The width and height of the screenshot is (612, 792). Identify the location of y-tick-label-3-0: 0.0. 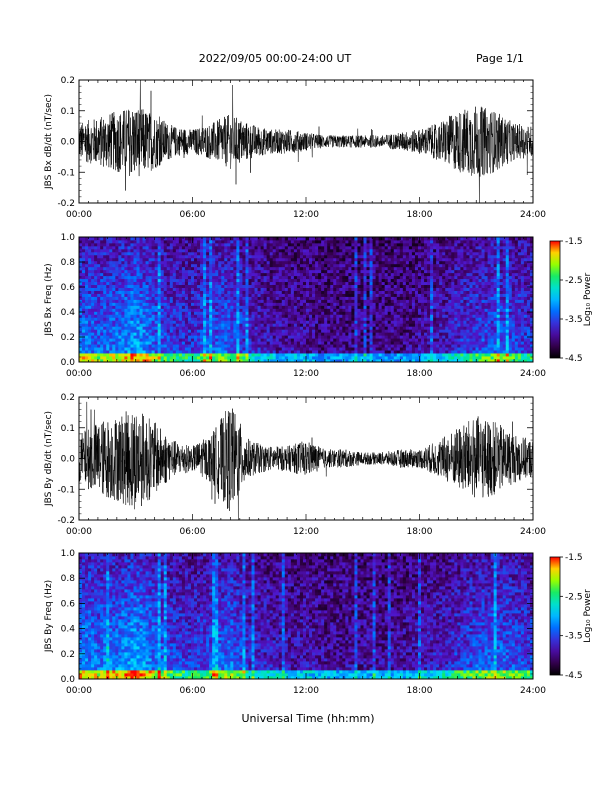
(68, 680).